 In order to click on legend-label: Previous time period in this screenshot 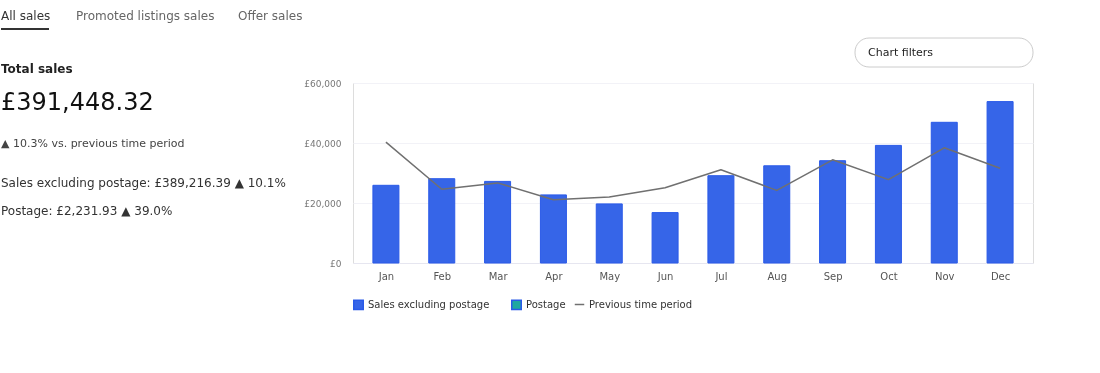, I will do `click(641, 304)`.